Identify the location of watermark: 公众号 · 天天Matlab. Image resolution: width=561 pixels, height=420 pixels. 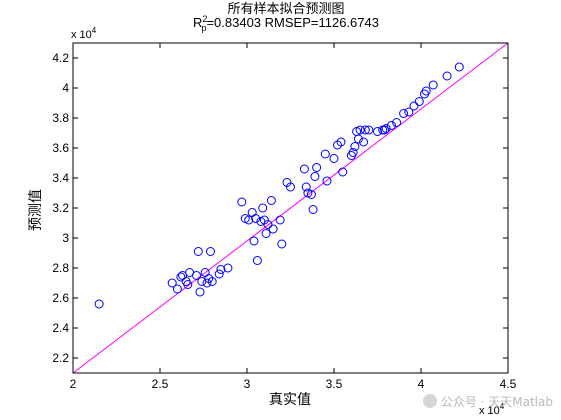
(487, 401).